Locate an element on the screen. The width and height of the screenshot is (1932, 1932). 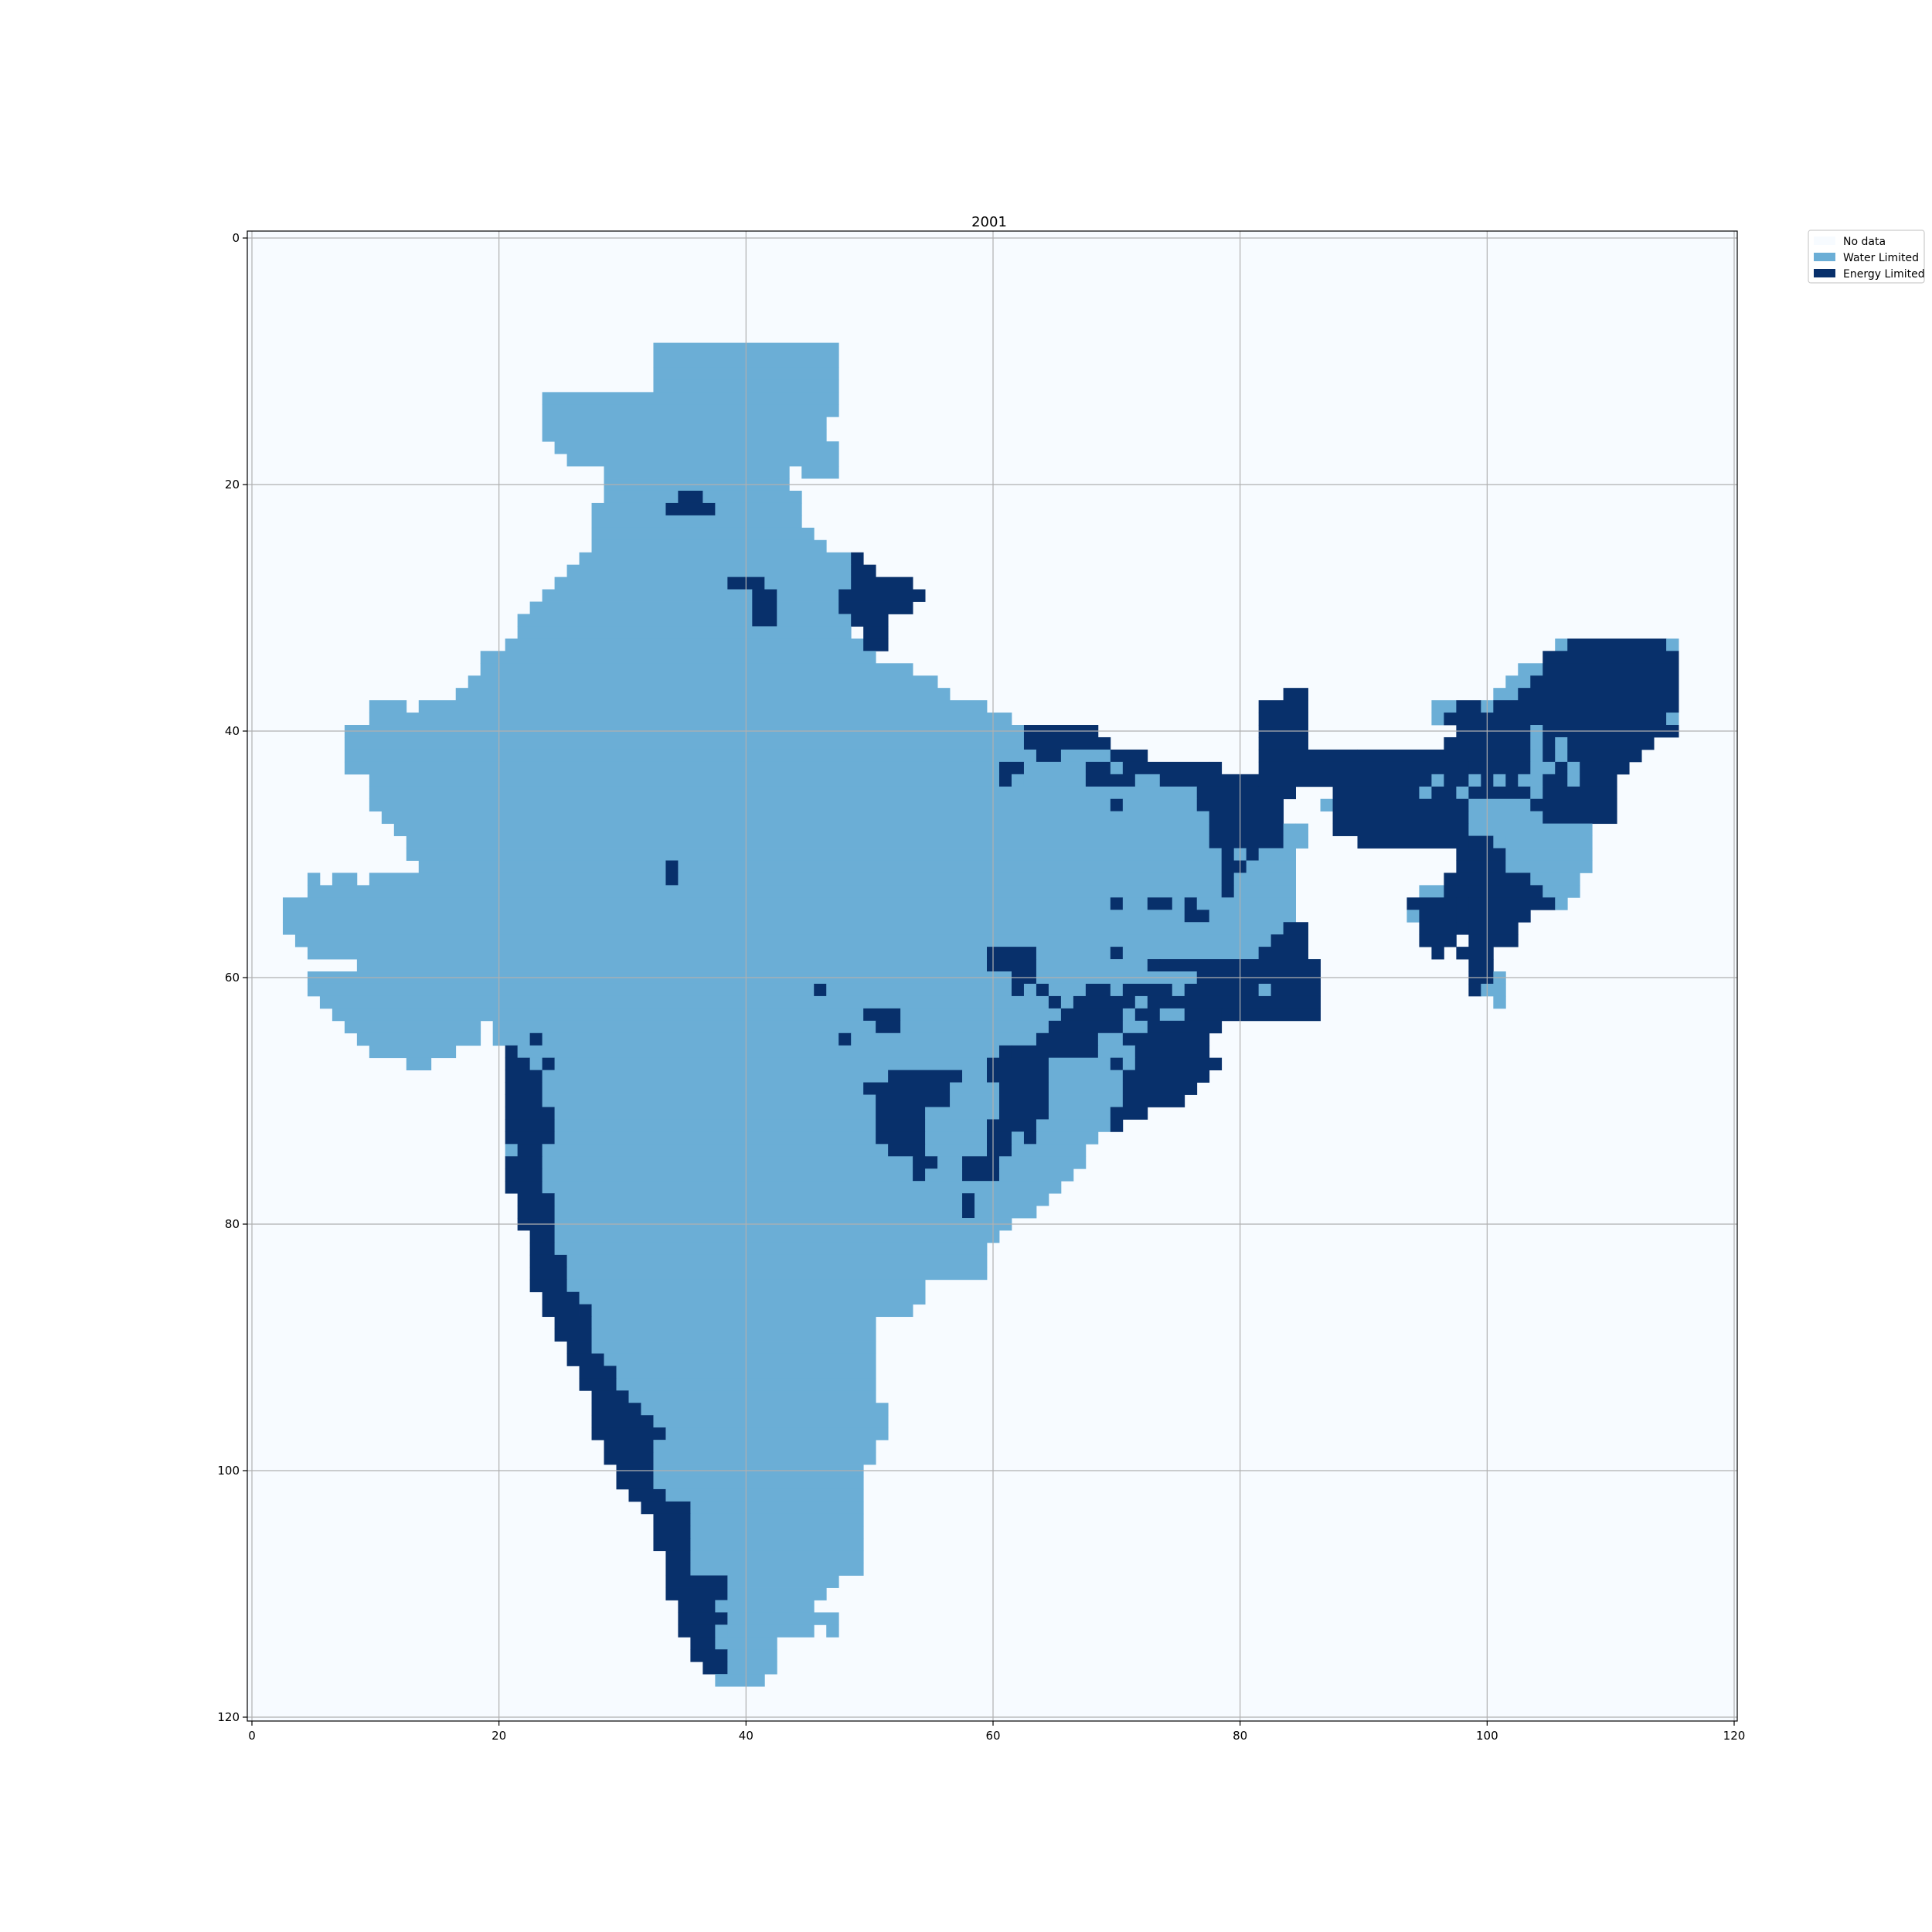
x-tick-label: 40 is located at coordinates (746, 1736).